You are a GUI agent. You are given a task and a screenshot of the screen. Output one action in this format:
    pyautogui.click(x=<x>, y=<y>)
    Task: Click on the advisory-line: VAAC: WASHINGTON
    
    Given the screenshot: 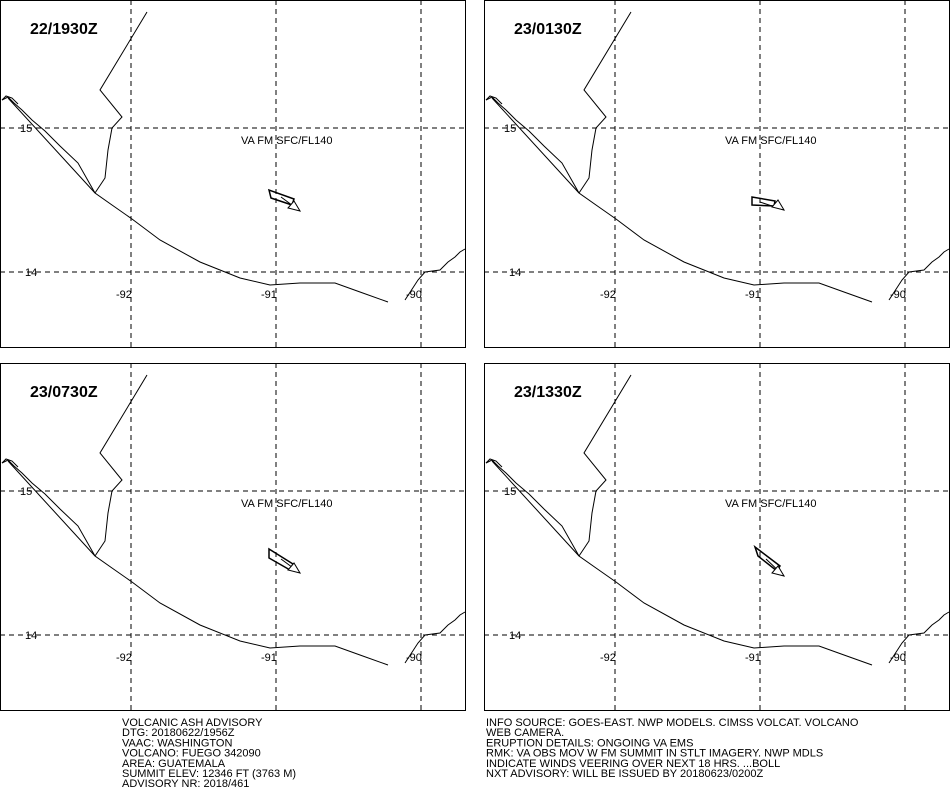 What is the action you would take?
    pyautogui.click(x=177, y=743)
    